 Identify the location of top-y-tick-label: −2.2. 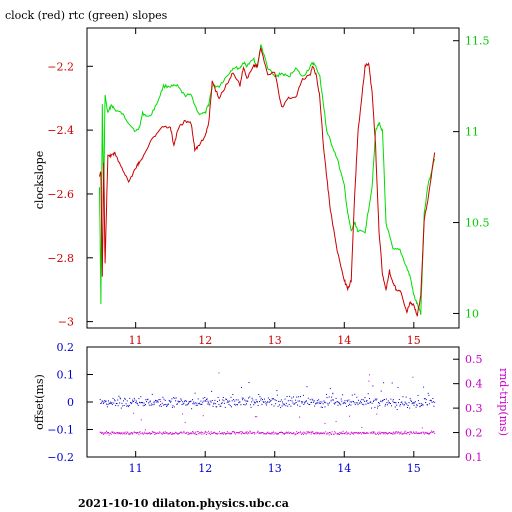
(60, 66).